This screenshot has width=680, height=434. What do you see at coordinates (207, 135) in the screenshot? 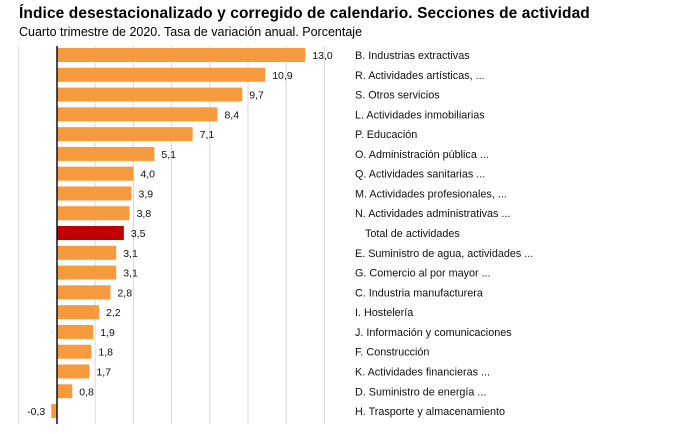
I see `value-label: 7,1` at bounding box center [207, 135].